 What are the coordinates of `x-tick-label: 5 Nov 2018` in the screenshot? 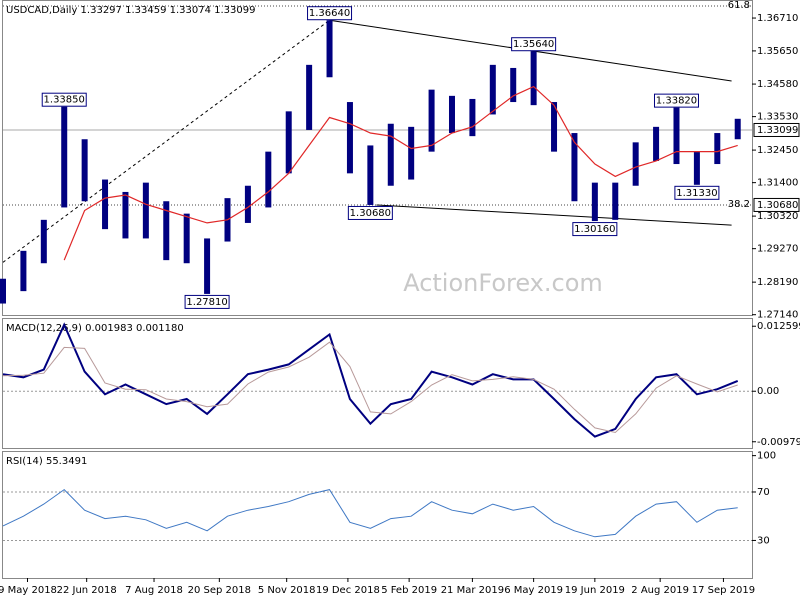 It's located at (287, 590).